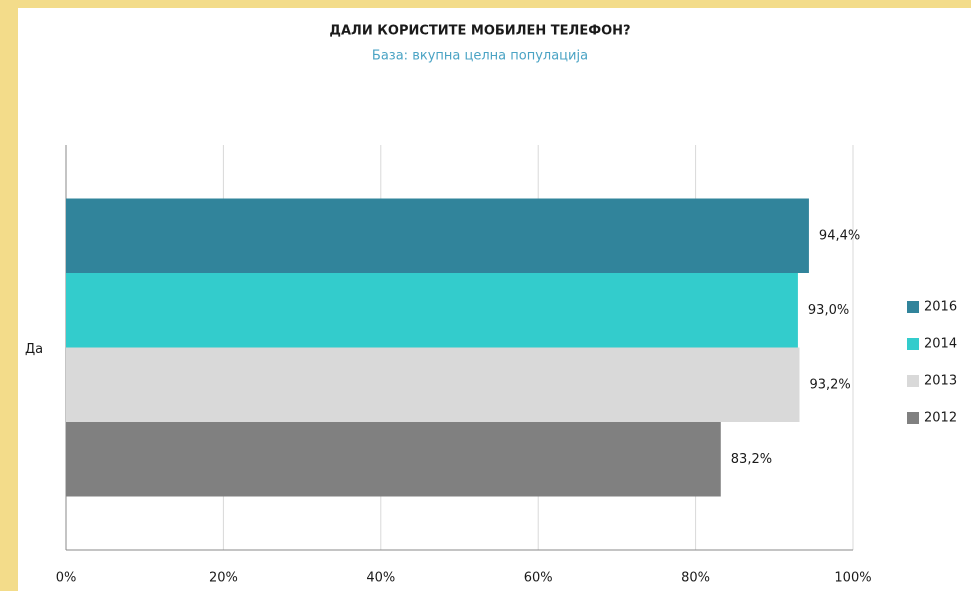  What do you see at coordinates (940, 344) in the screenshot?
I see `legend-label: 2014` at bounding box center [940, 344].